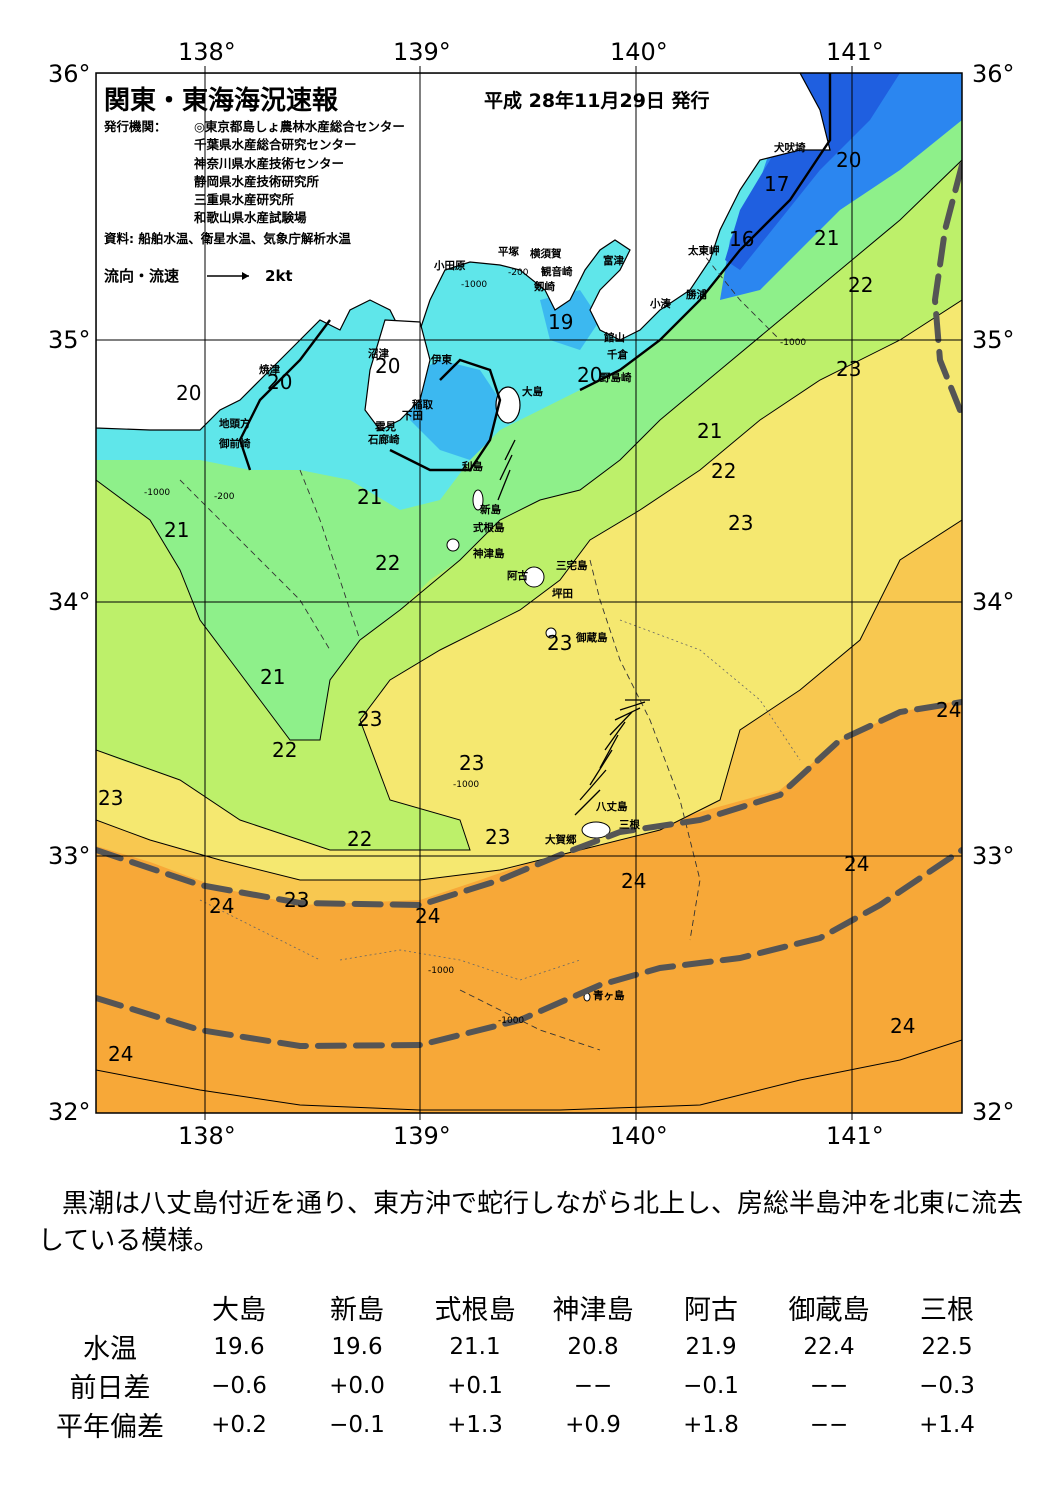 The width and height of the screenshot is (1064, 1503). What do you see at coordinates (532, 392) in the screenshot?
I see `place-label: 大島` at bounding box center [532, 392].